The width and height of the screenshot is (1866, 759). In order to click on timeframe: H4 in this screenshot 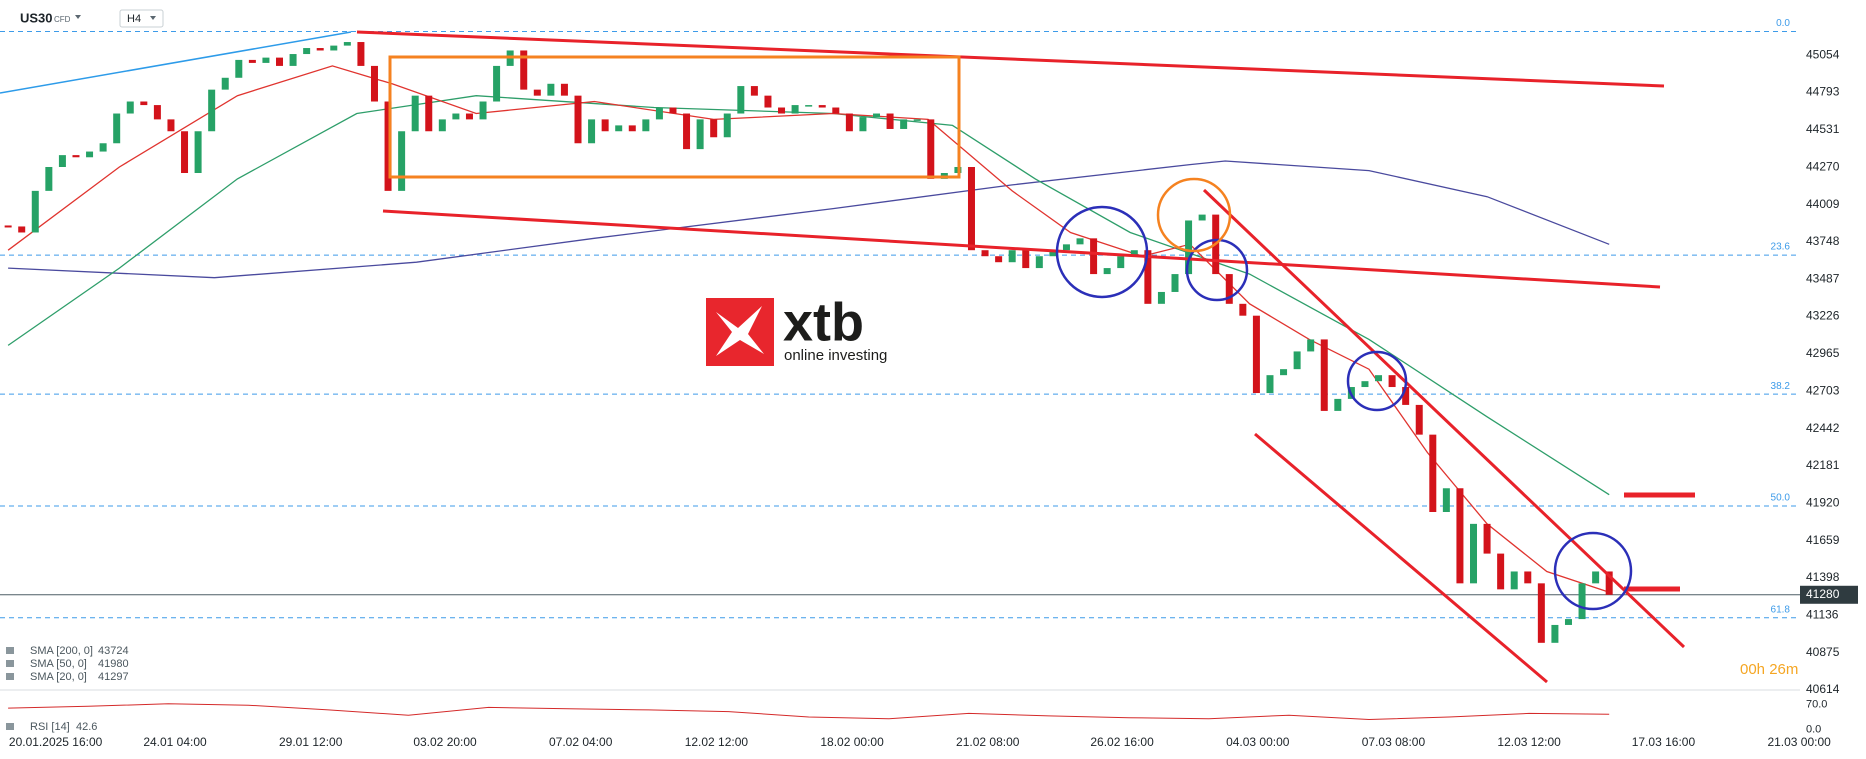, I will do `click(134, 19)`.